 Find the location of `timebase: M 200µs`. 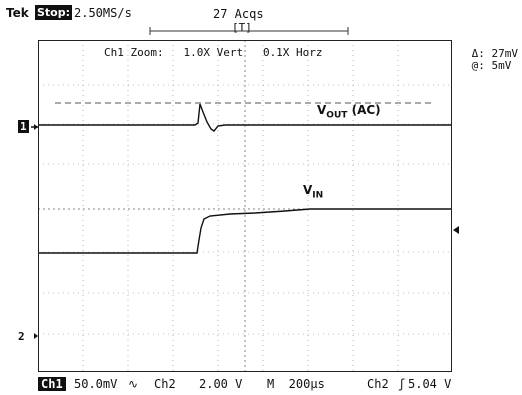

timebase: M 200µs is located at coordinates (296, 384).